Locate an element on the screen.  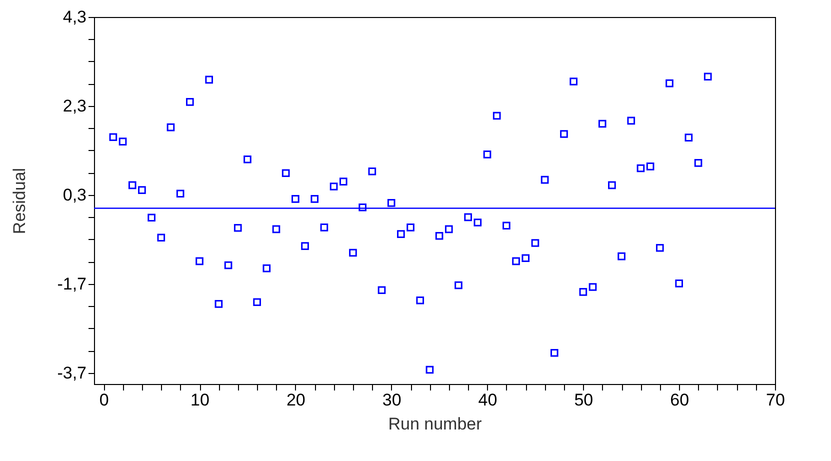
y-tick-label: 2,3 is located at coordinates (74, 106).